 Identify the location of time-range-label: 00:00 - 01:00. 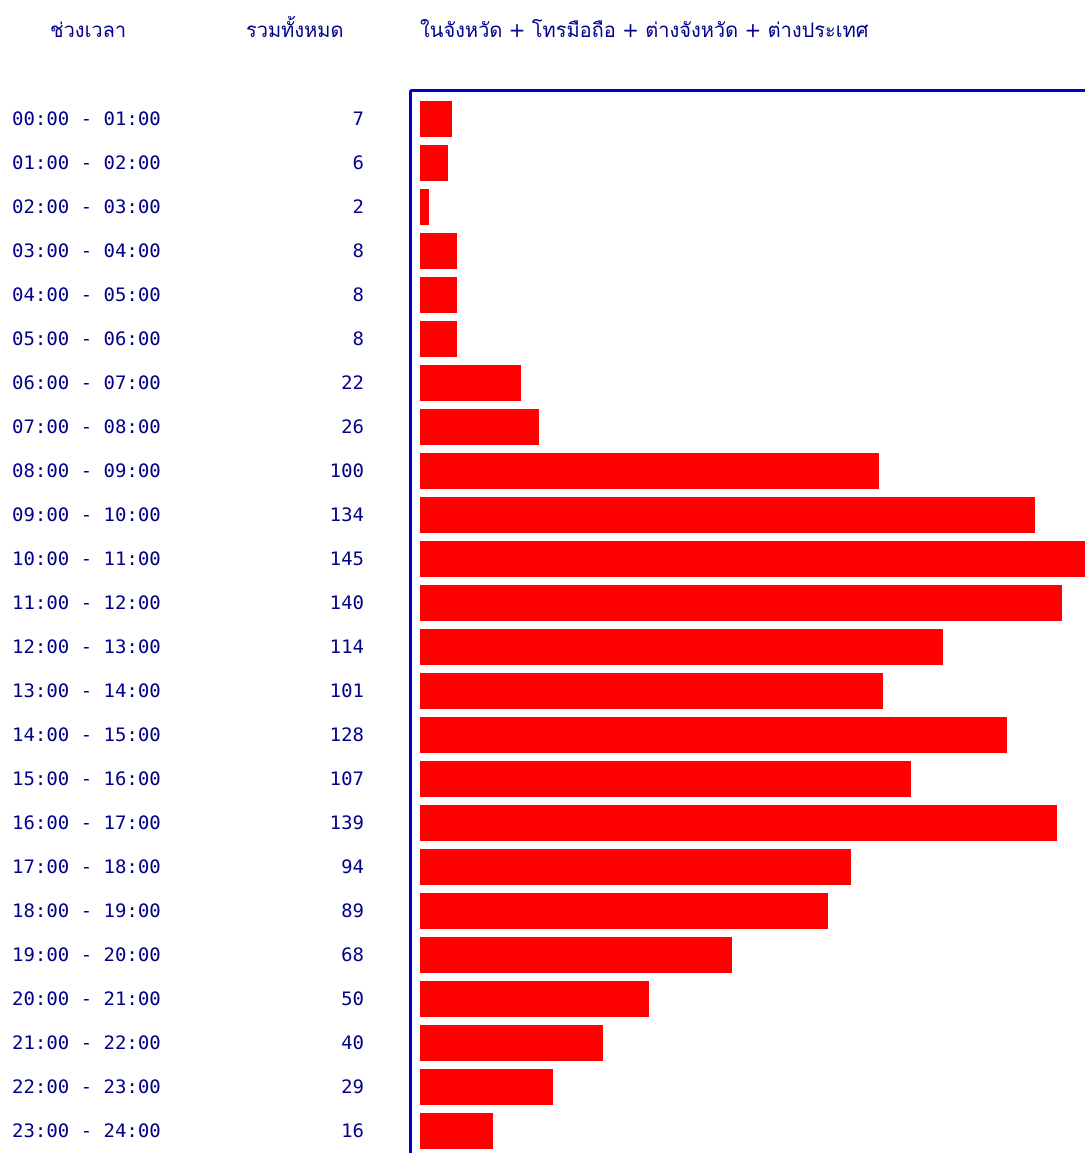
(86, 119).